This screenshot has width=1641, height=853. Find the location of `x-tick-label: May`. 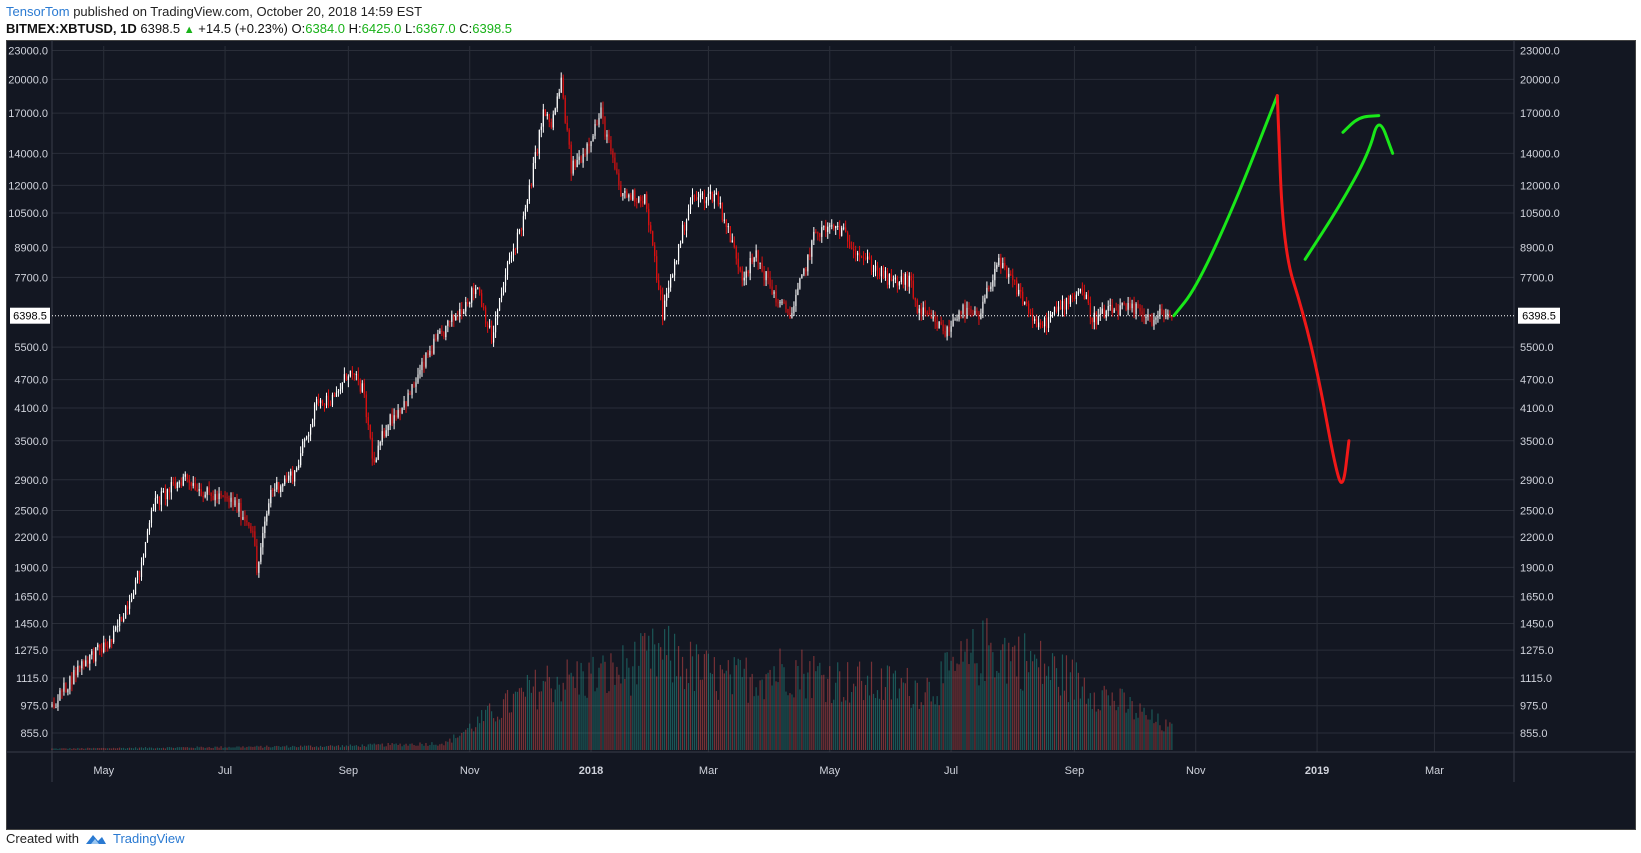

x-tick-label: May is located at coordinates (829, 771).